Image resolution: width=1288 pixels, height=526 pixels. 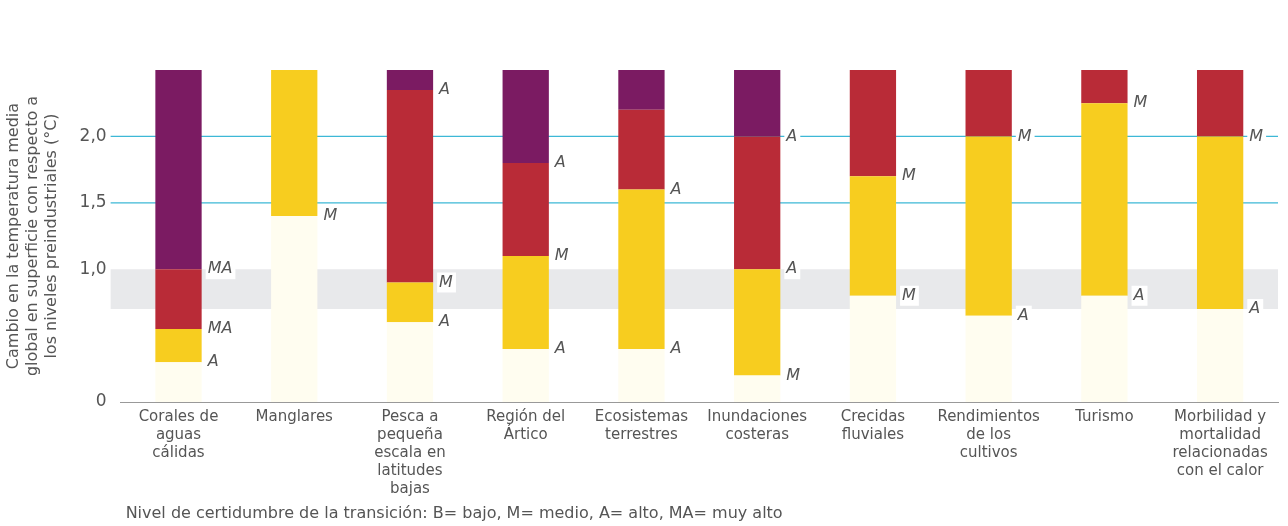 I want to click on x-tick-label: Morbilidad y mortalidad relacionadas con el calor, so click(x=1220, y=442).